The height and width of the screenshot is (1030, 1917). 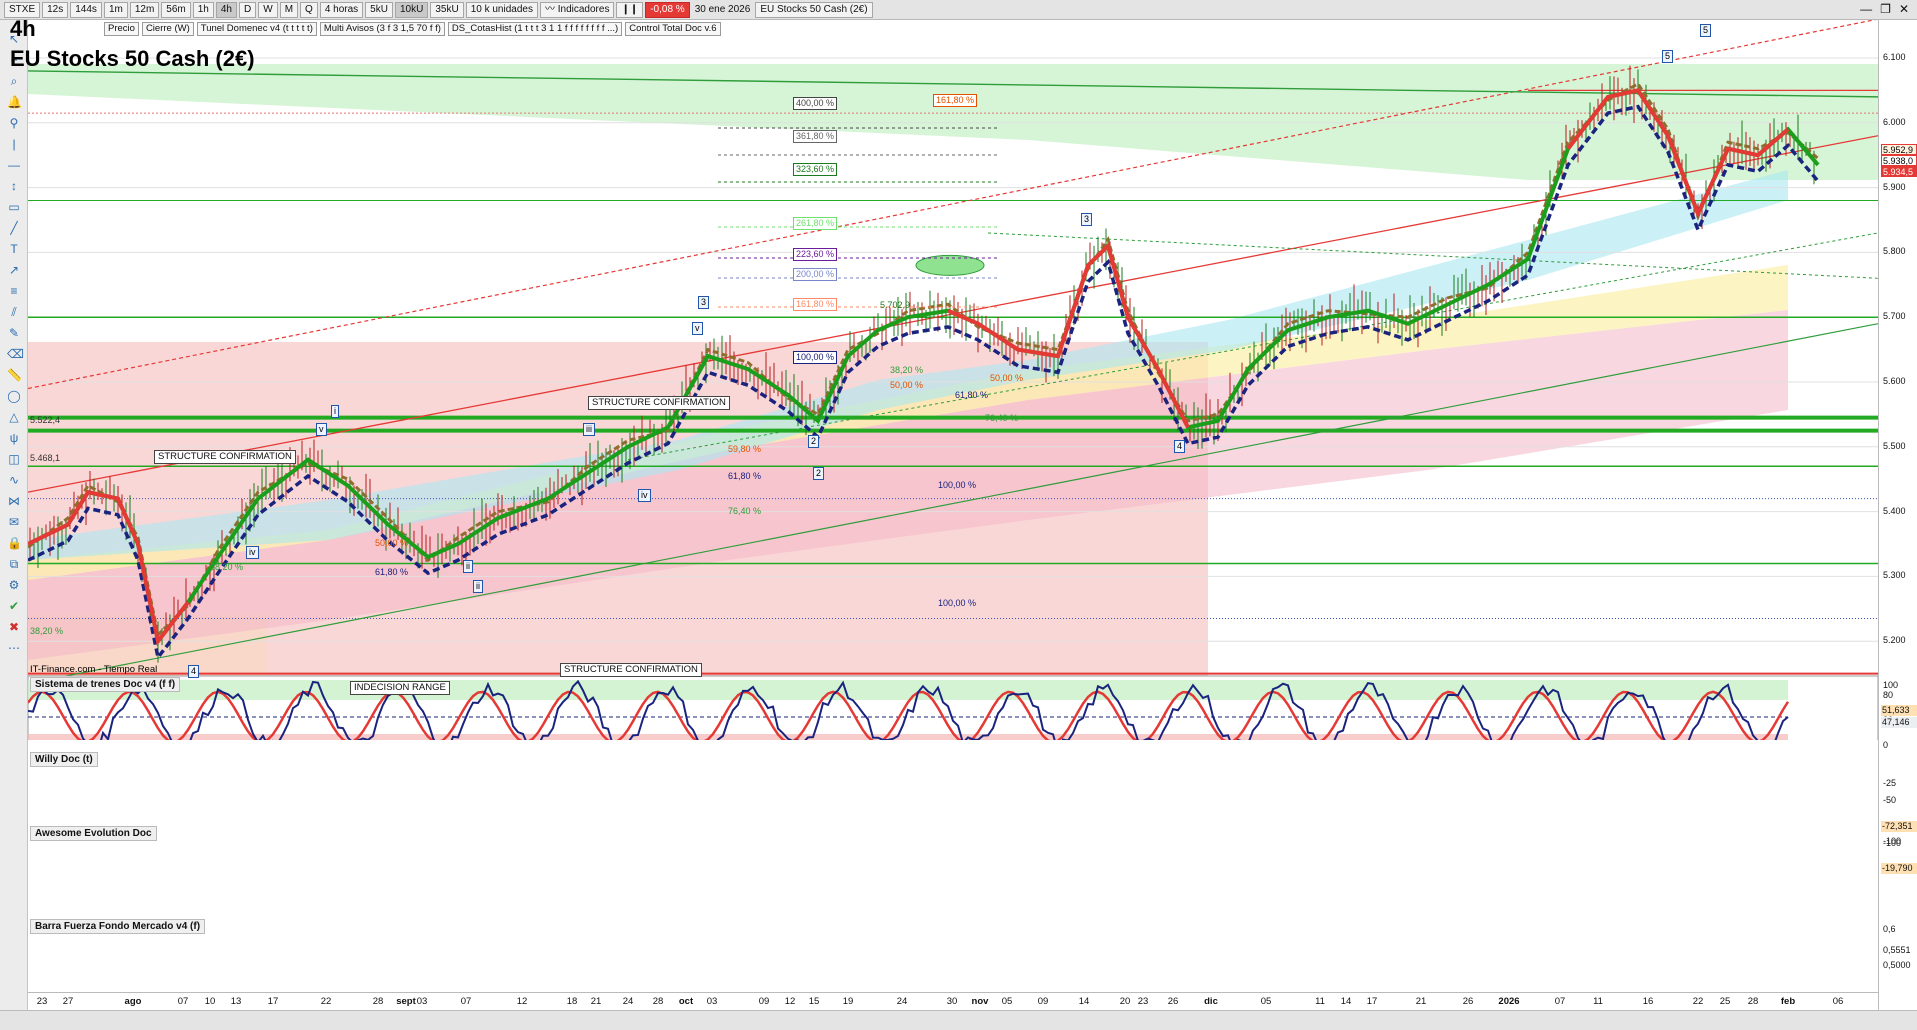 What do you see at coordinates (176, 9) in the screenshot?
I see `timeframe-button-4: 56m` at bounding box center [176, 9].